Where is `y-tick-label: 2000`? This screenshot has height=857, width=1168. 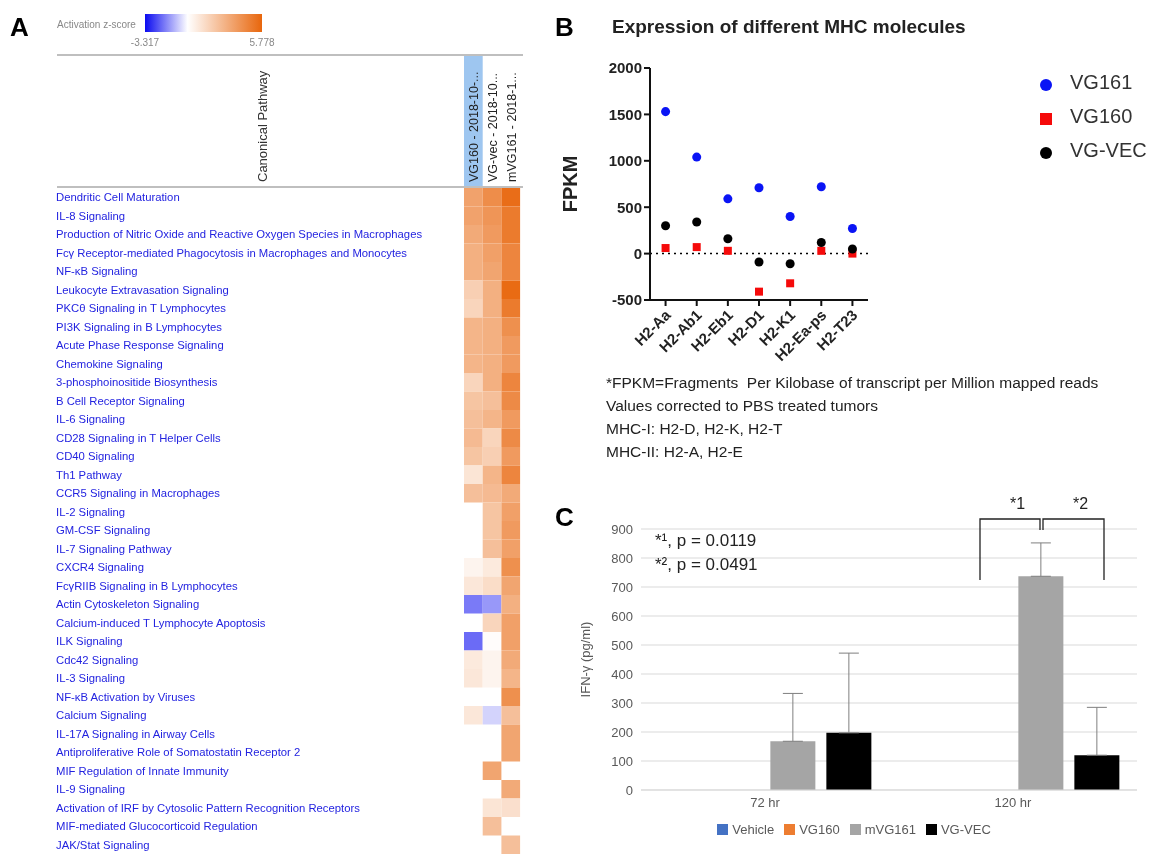
y-tick-label: 2000 is located at coordinates (625, 68).